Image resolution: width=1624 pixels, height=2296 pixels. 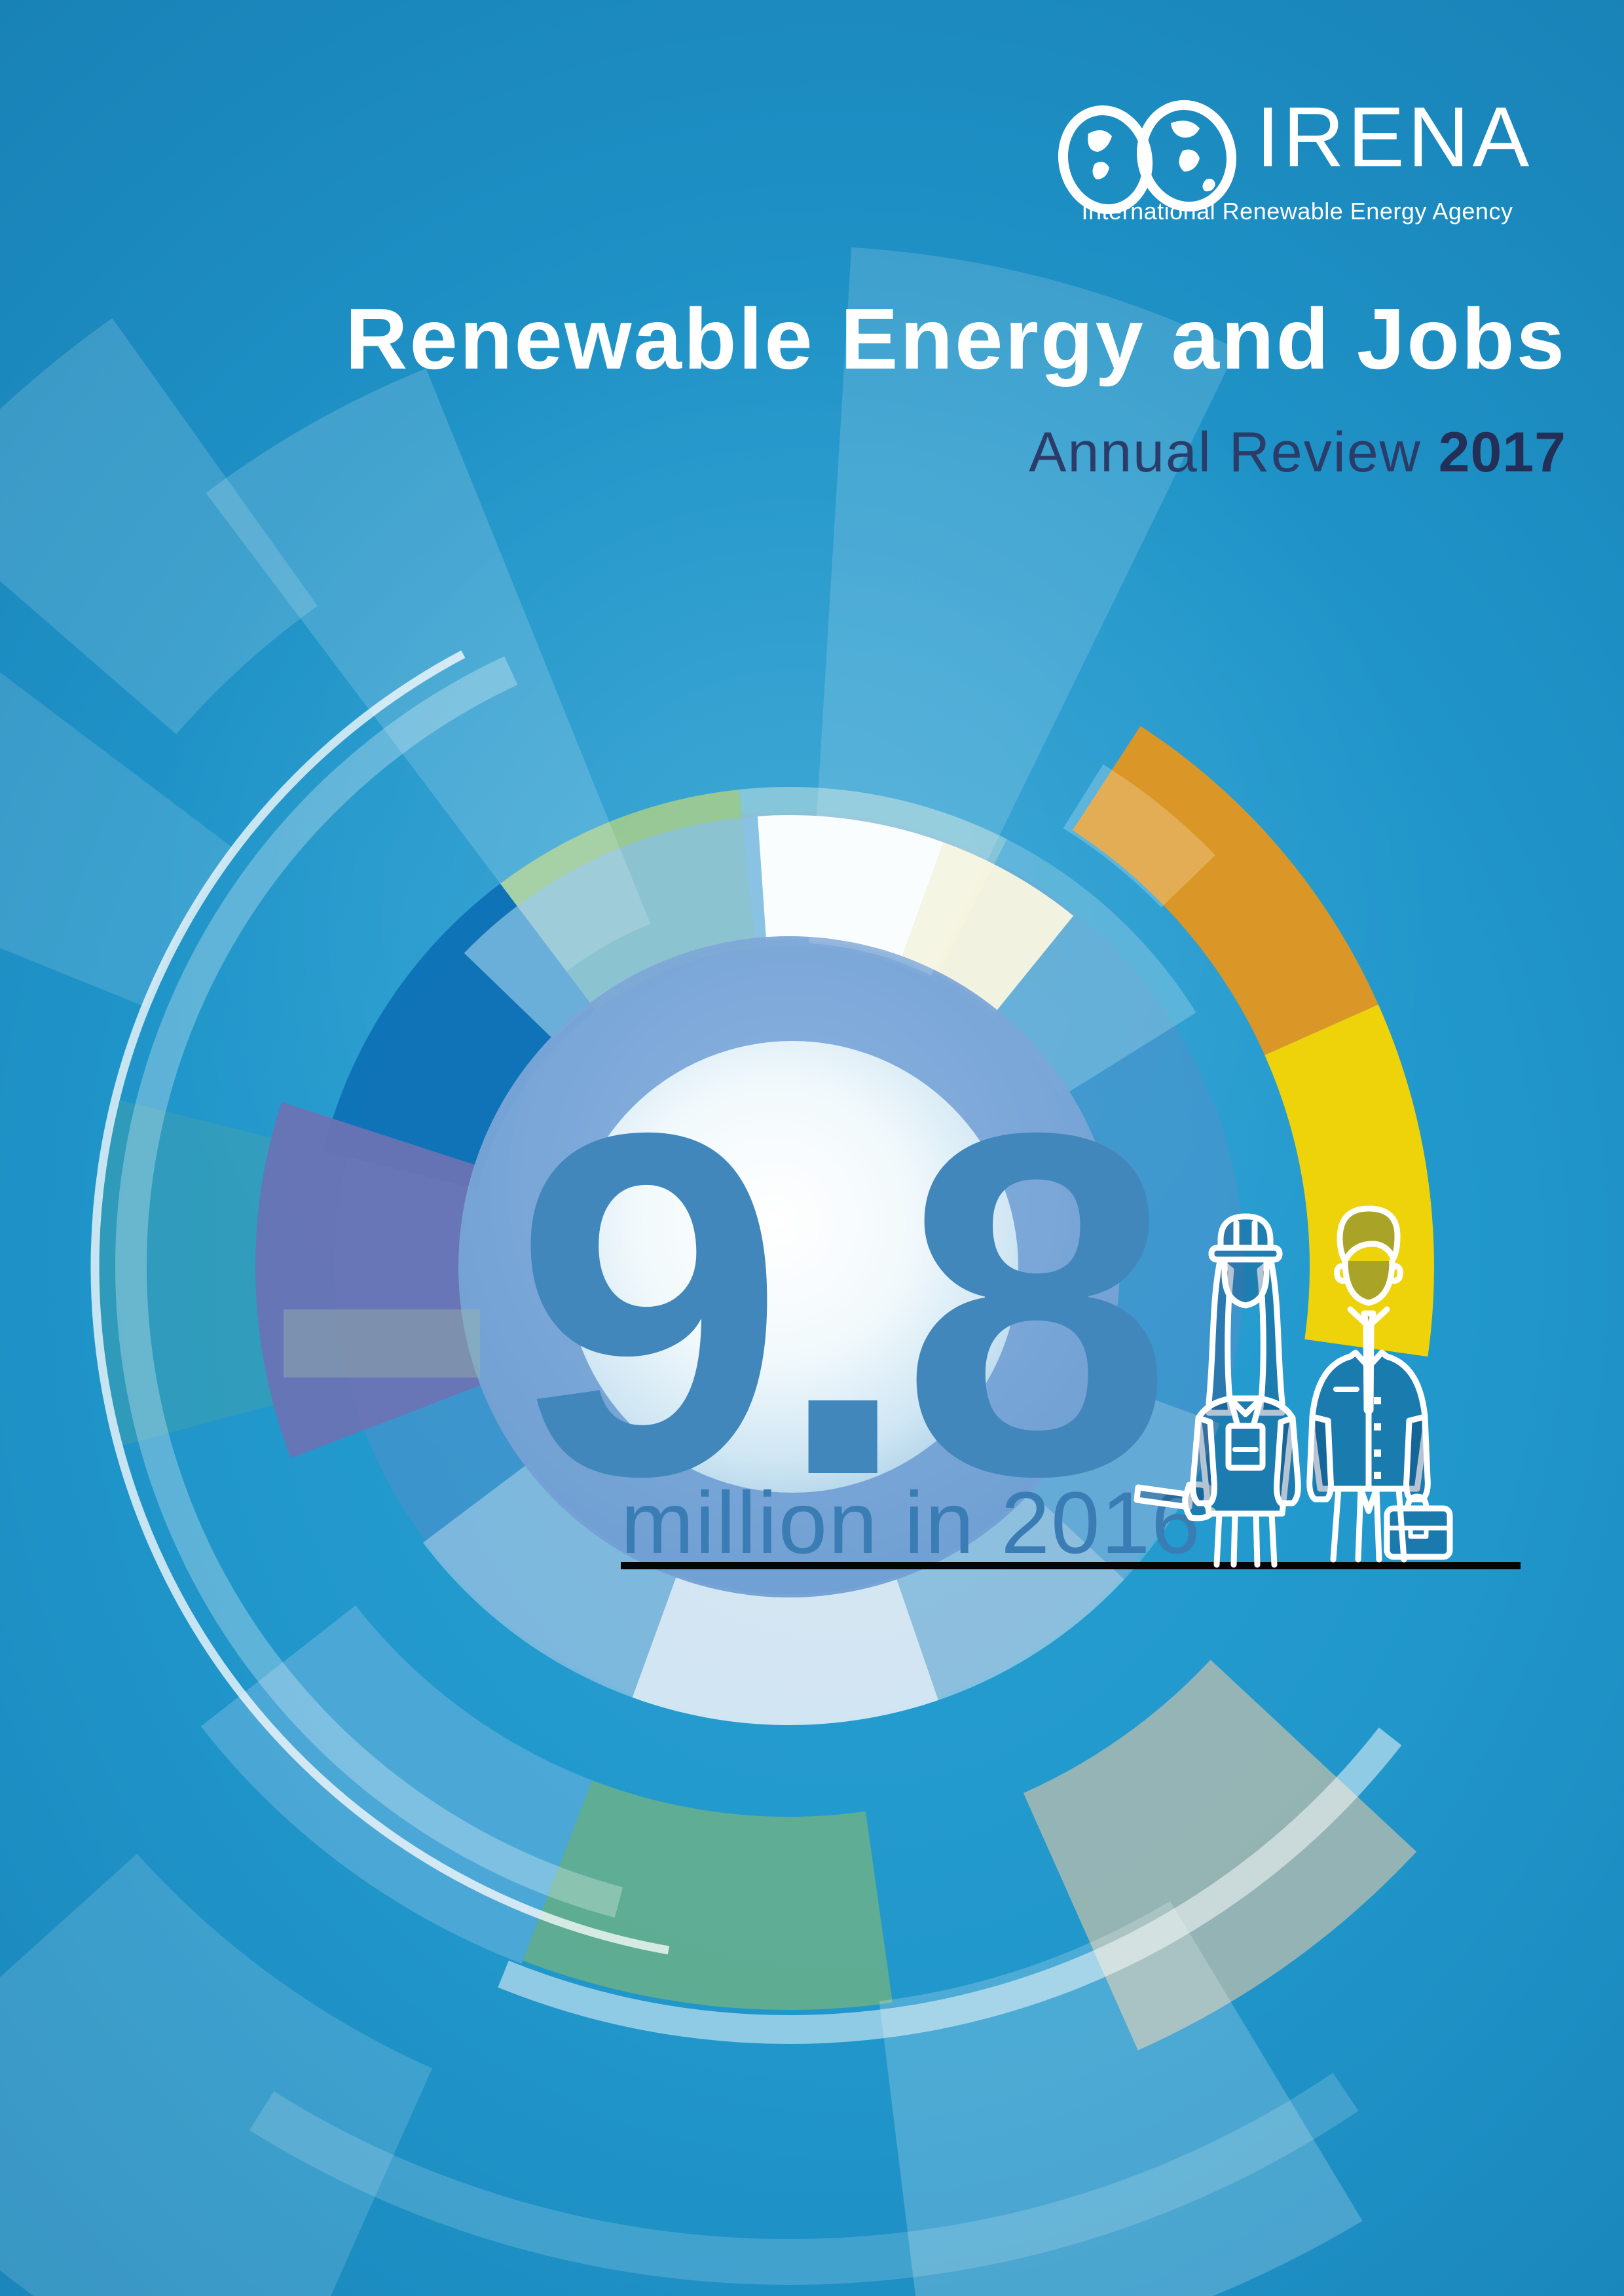 I want to click on report-subtitle: Annual Review 2017, so click(x=813, y=452).